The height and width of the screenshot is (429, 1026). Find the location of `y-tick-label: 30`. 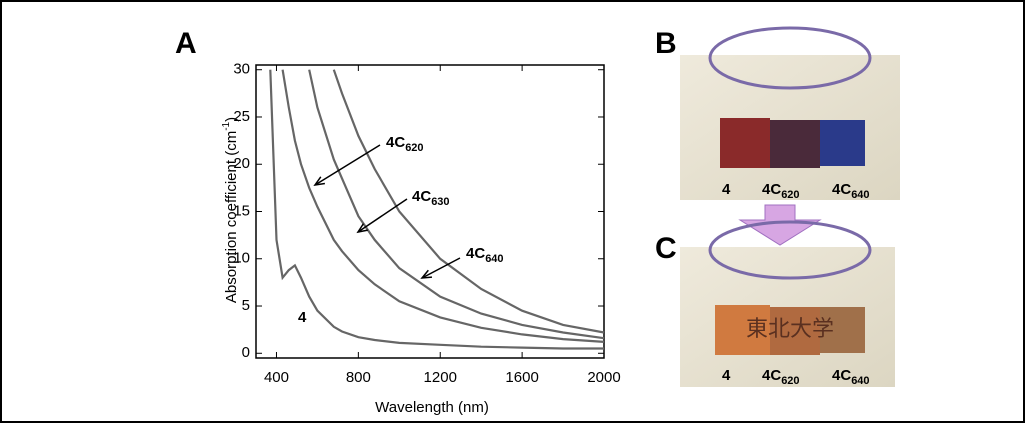

y-tick-label: 30 is located at coordinates (241, 69).